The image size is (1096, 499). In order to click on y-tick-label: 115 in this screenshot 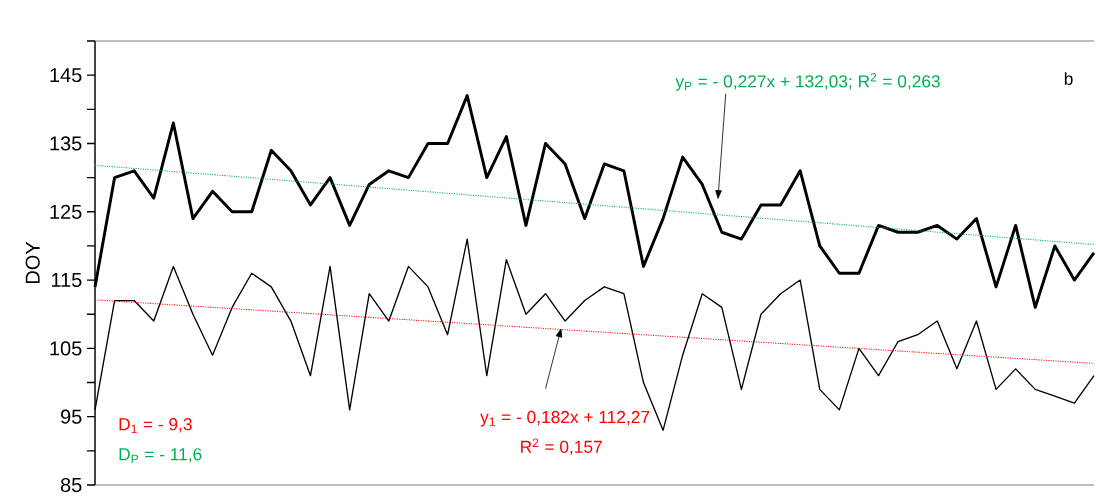, I will do `click(66, 280)`.